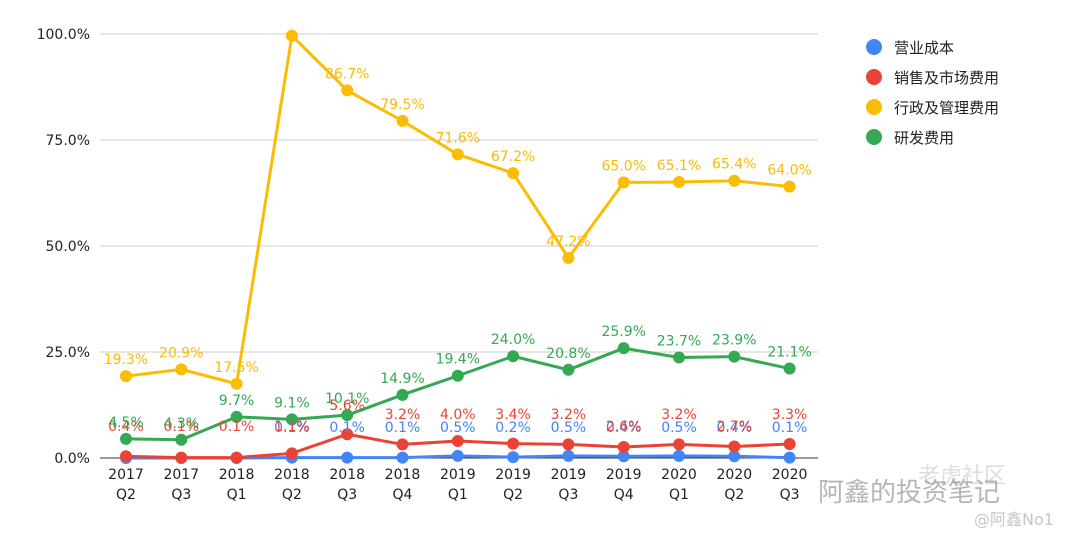  I want to click on data-label: 20.8%, so click(568, 354).